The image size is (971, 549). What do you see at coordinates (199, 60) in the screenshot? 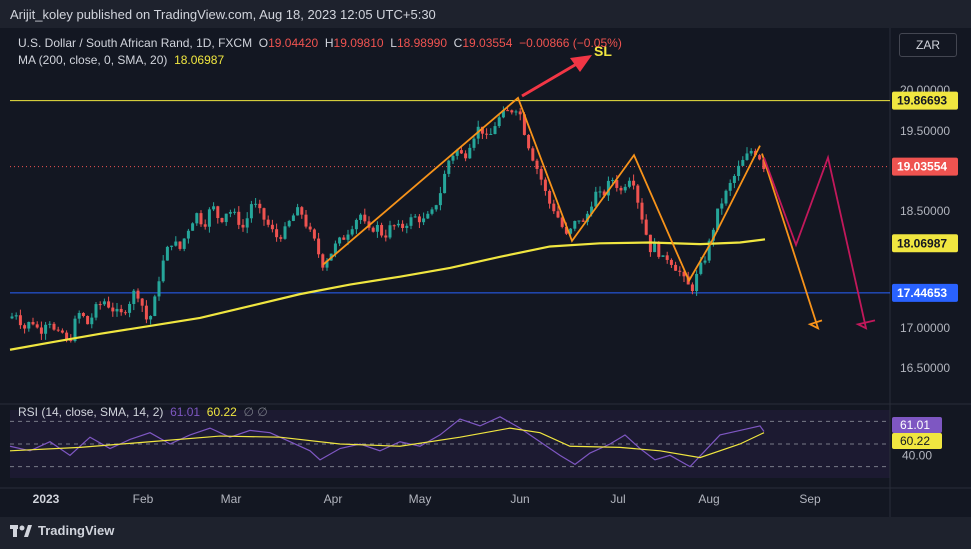
I see `ma-value: 18.06987` at bounding box center [199, 60].